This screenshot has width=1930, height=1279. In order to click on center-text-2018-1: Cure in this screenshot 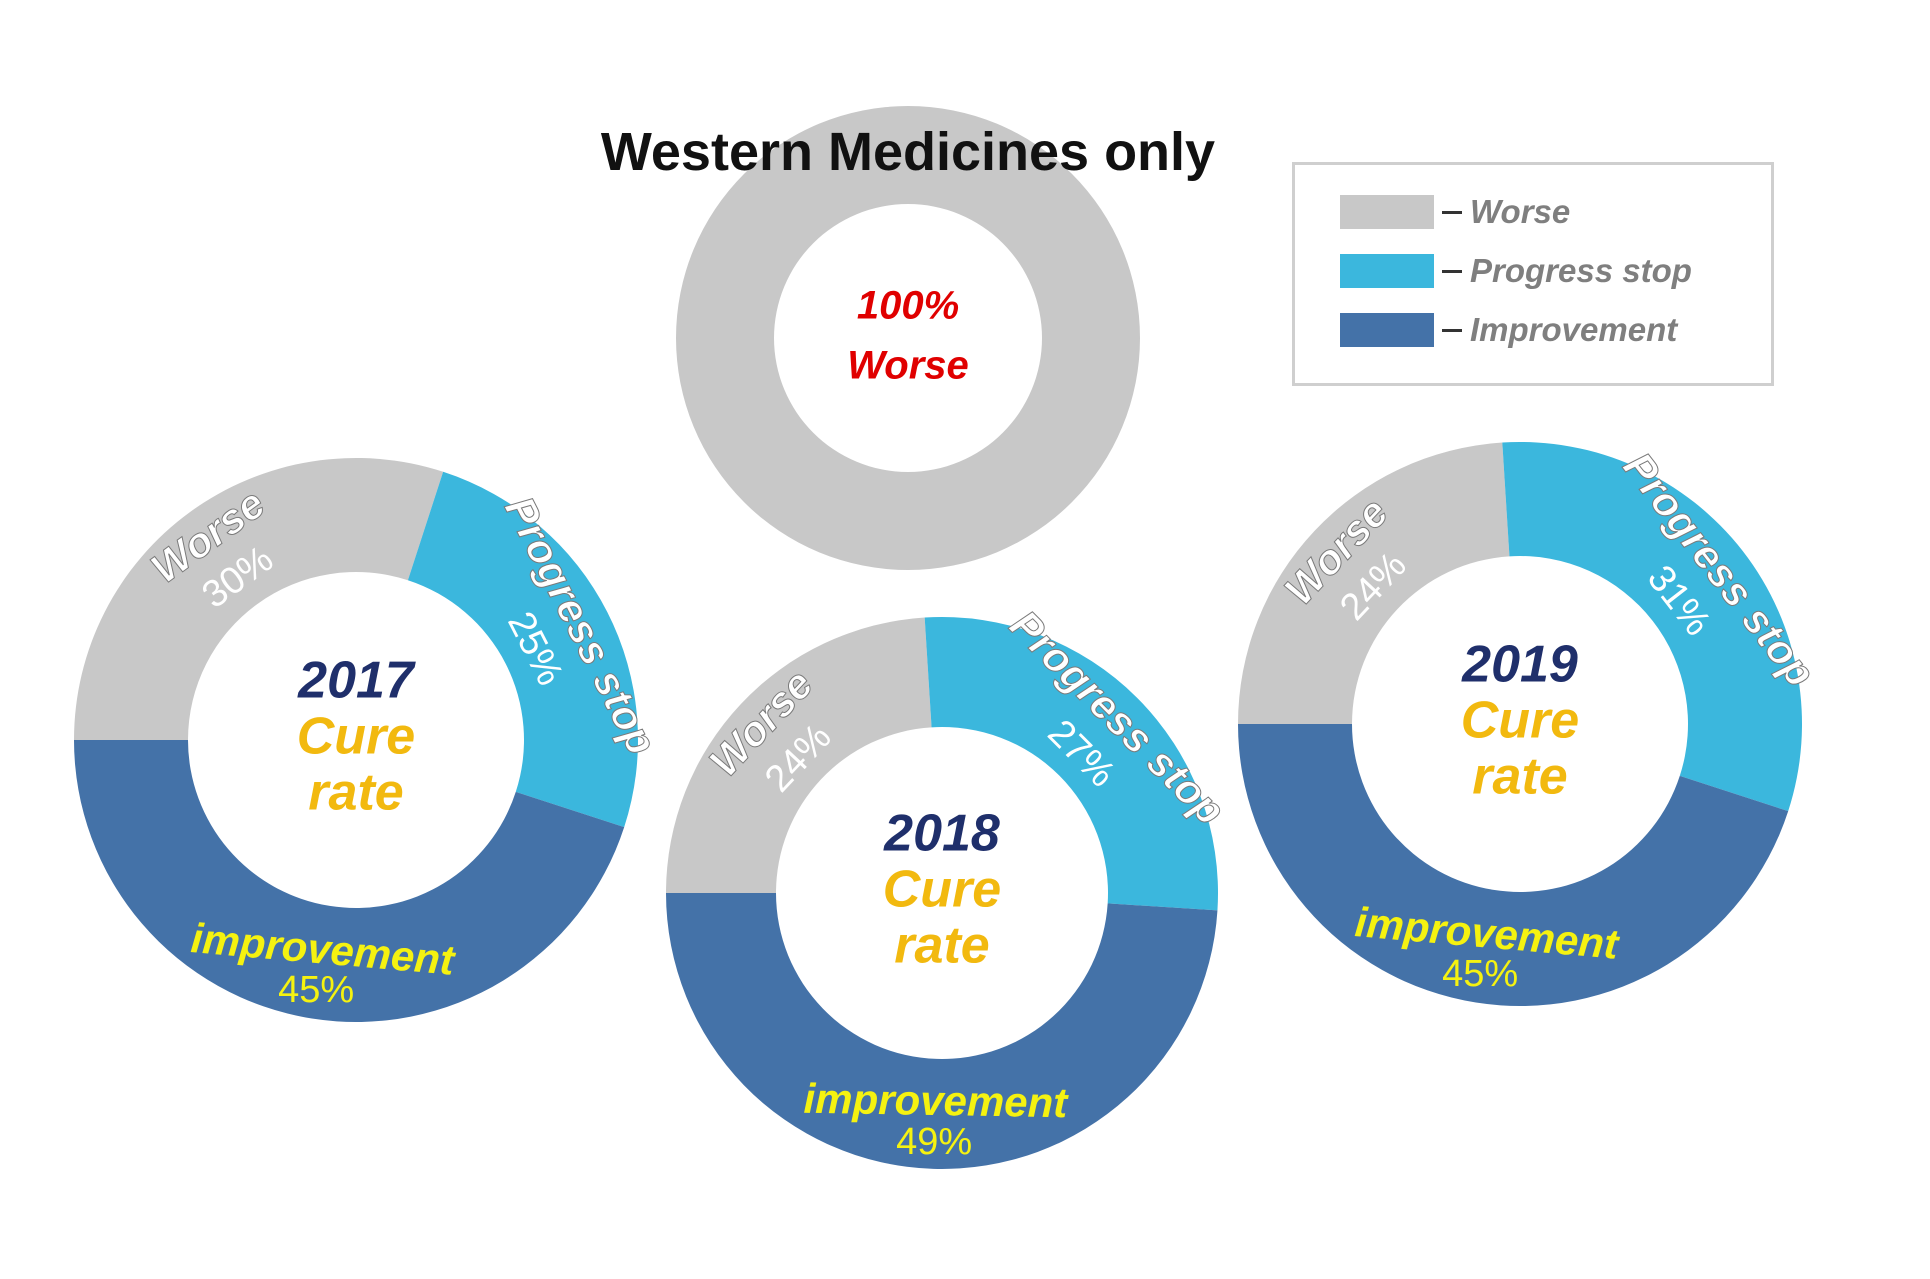, I will do `click(942, 890)`.